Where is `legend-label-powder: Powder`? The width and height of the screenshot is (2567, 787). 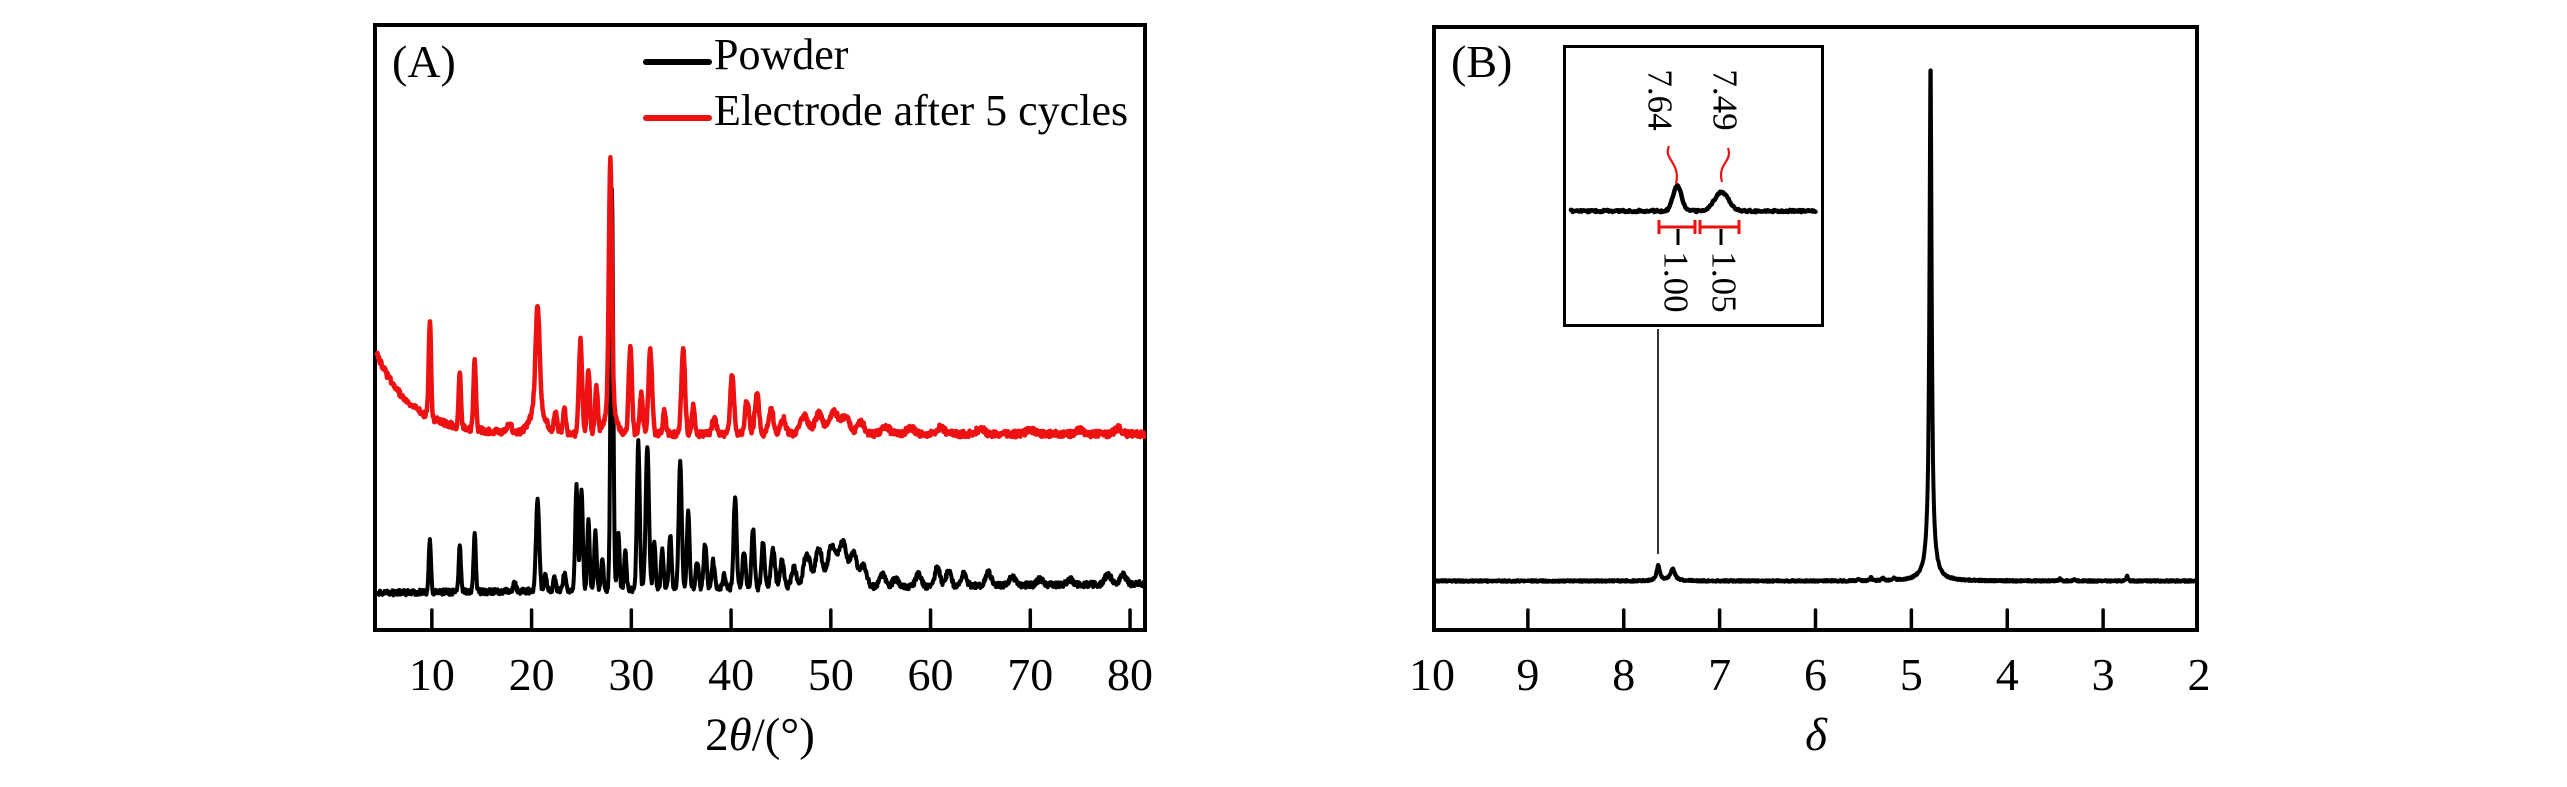 legend-label-powder: Powder is located at coordinates (781, 54).